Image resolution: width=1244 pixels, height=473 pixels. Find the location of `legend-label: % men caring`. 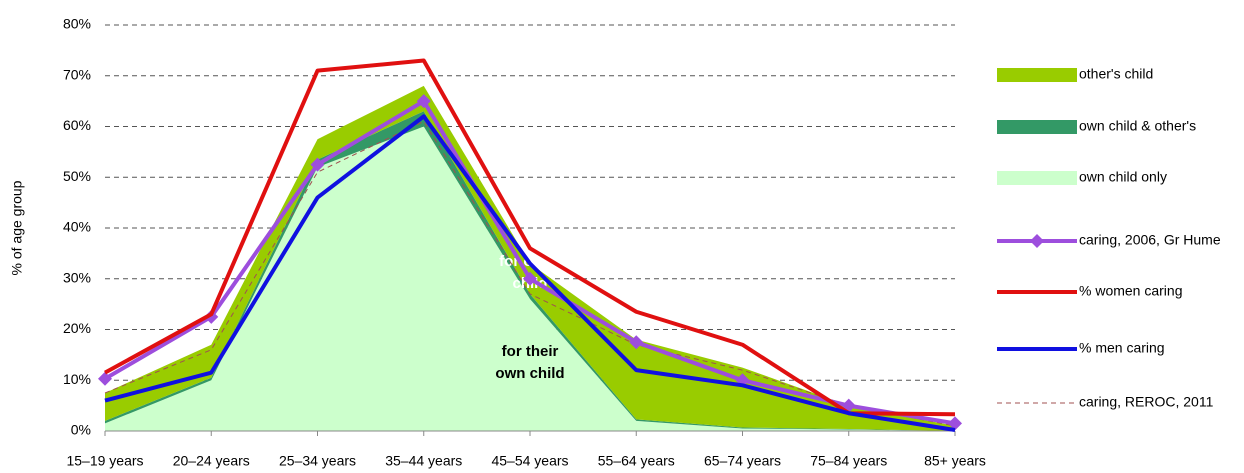

legend-label: % men caring is located at coordinates (1122, 348).